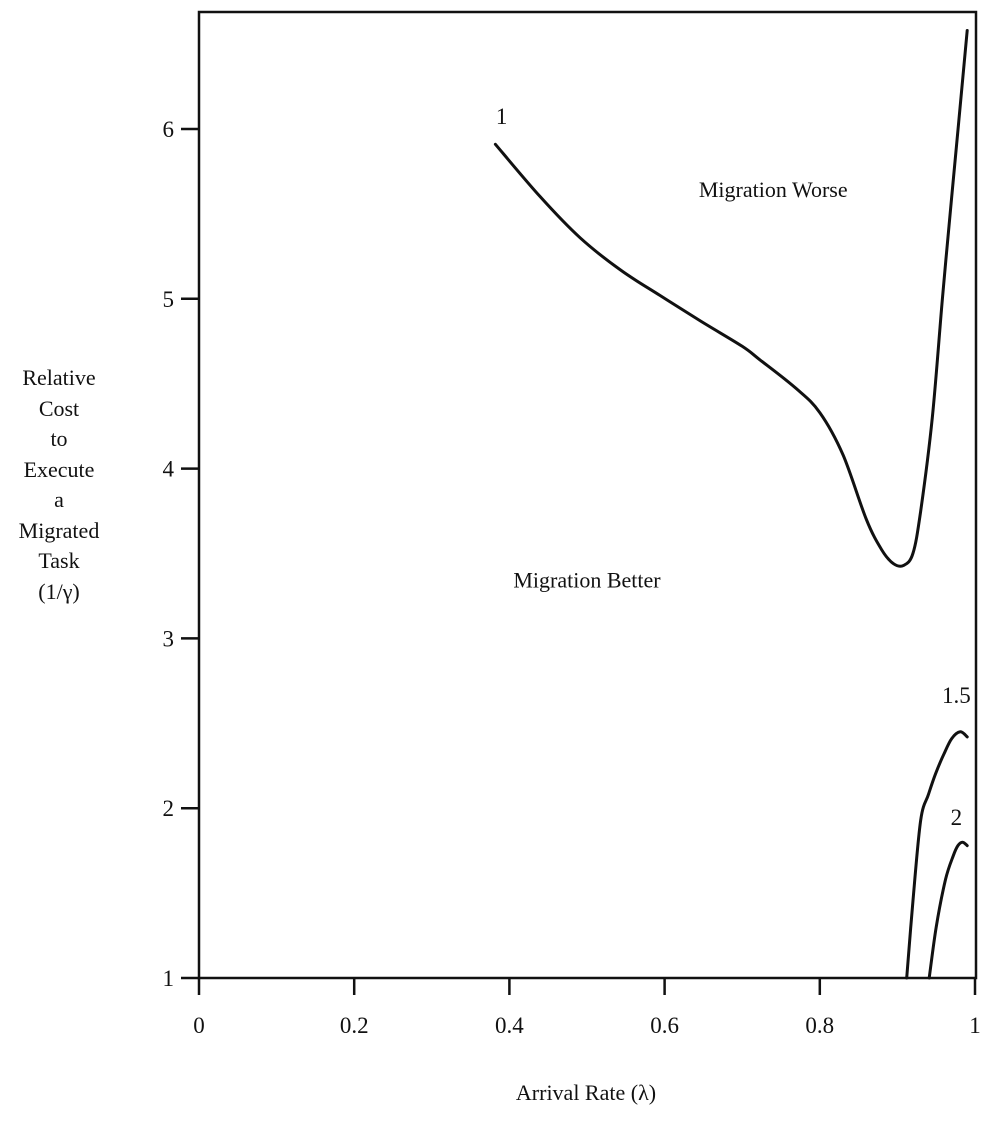  What do you see at coordinates (169, 129) in the screenshot?
I see `y-tick-label: 6` at bounding box center [169, 129].